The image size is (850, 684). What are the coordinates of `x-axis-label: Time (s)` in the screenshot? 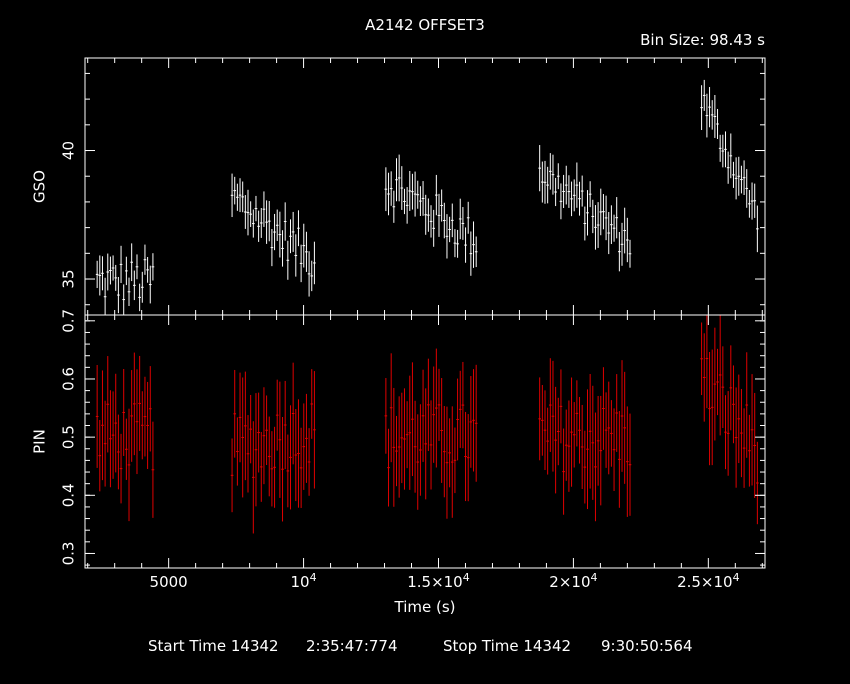 It's located at (425, 607).